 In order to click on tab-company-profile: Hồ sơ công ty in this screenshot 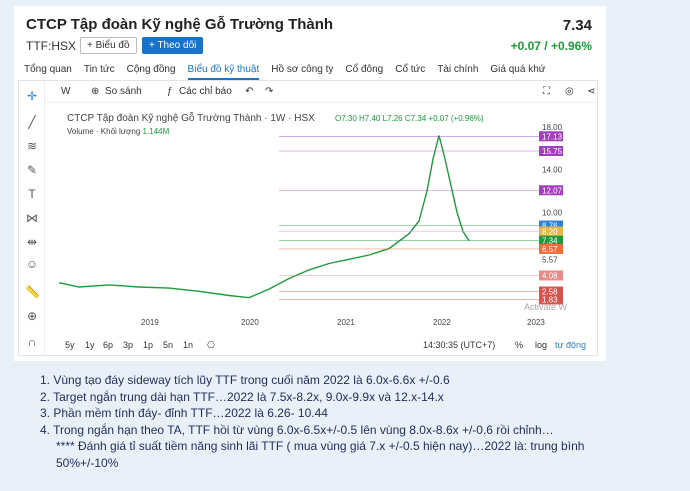, I will do `click(302, 69)`.